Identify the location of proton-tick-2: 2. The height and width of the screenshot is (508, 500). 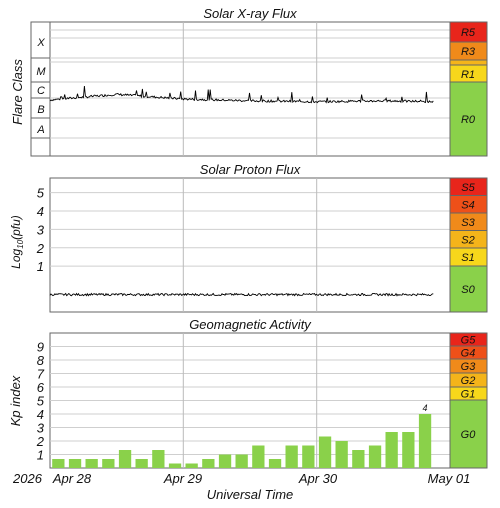
(40, 248).